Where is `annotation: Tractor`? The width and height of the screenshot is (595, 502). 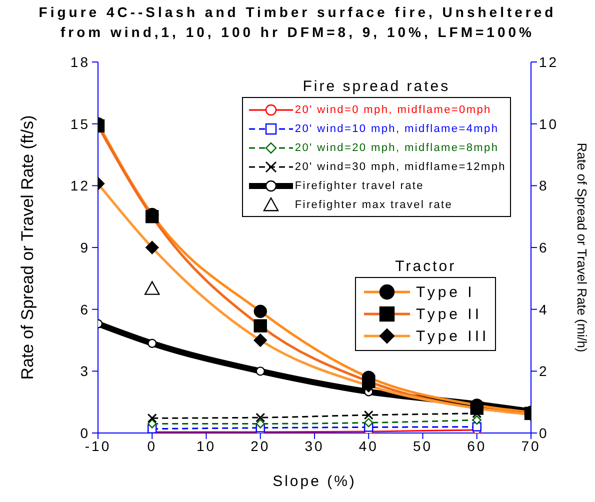
annotation: Tractor is located at coordinates (426, 266).